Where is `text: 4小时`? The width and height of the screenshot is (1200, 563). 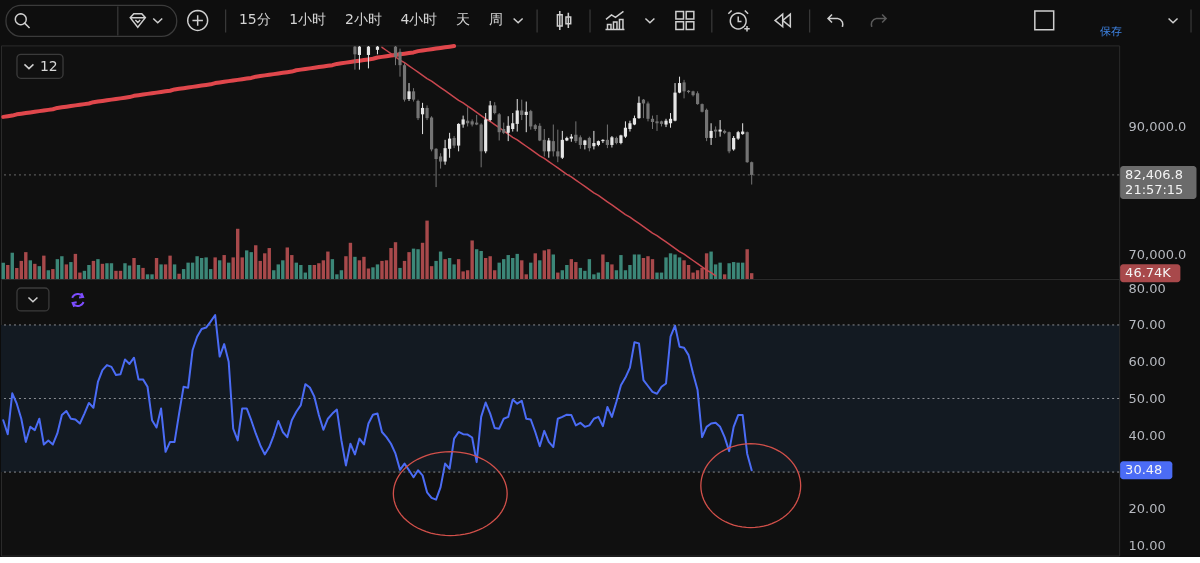 text: 4小时 is located at coordinates (419, 19).